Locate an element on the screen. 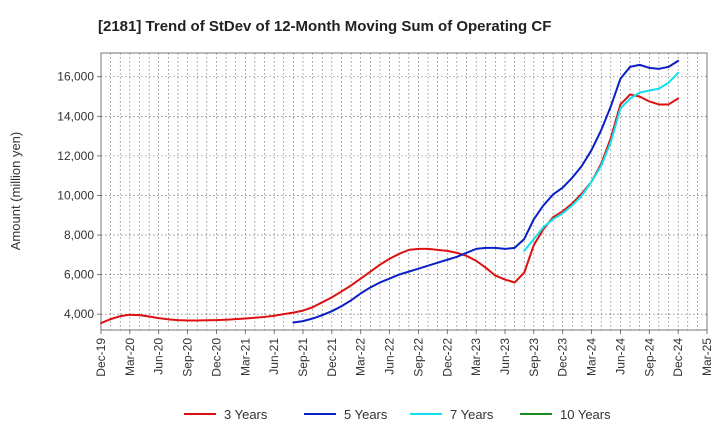 The image size is (720, 440). y-axis-label: Amount (million yen) is located at coordinates (15, 191).